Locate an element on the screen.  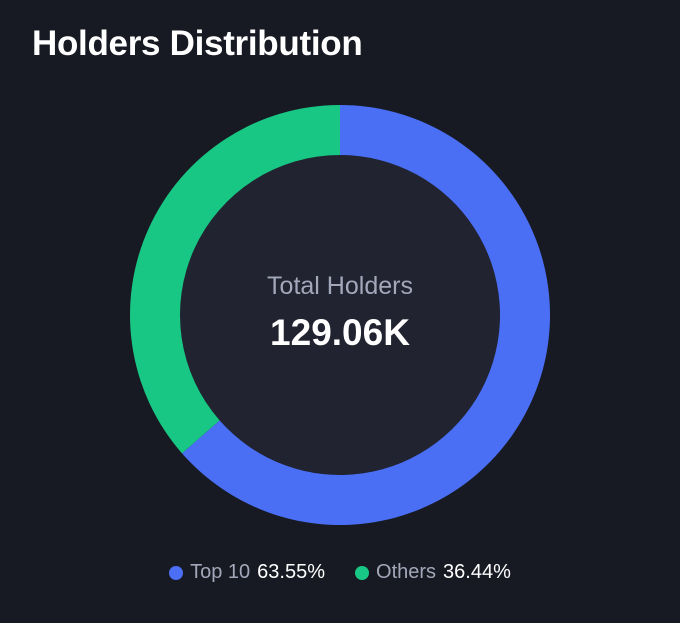
page-title: Holders Distribution is located at coordinates (197, 43).